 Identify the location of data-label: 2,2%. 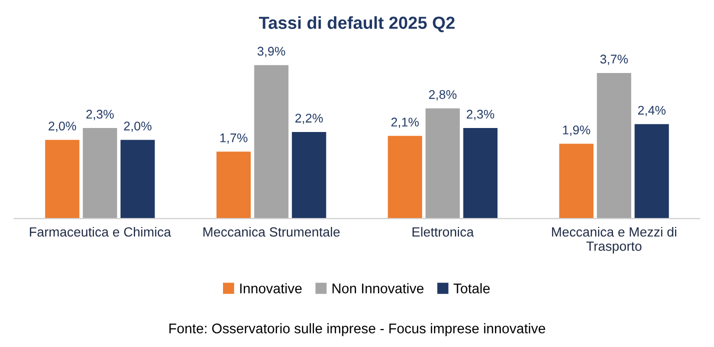
(309, 119).